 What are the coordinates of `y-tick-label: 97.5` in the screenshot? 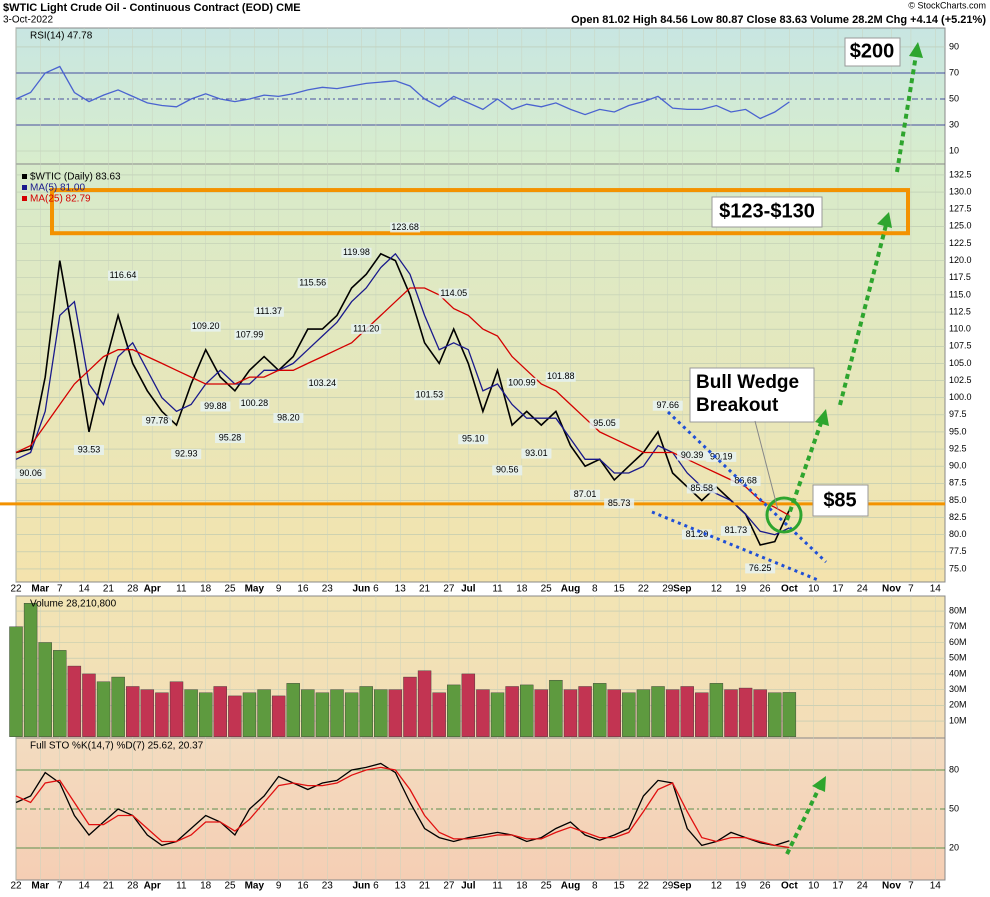 It's located at (958, 414).